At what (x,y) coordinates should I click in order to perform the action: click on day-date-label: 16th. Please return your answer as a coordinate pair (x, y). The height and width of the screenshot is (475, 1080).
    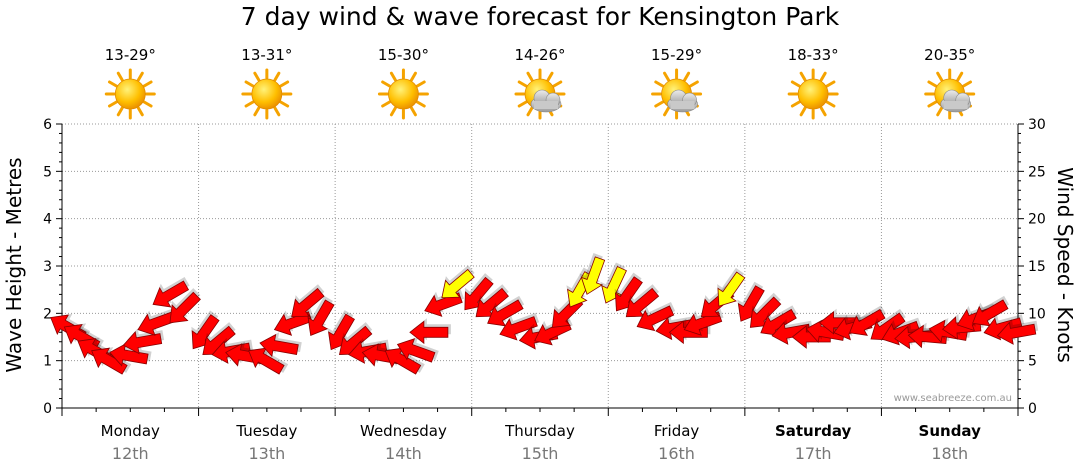
    Looking at the image, I should click on (676, 453).